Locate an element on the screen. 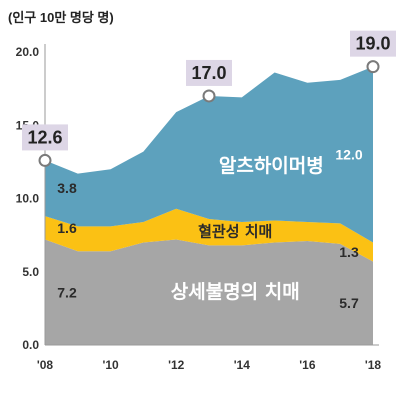 This screenshot has height=400, width=400. unit-label: (인구 10만 명당 명) is located at coordinates (61, 17).